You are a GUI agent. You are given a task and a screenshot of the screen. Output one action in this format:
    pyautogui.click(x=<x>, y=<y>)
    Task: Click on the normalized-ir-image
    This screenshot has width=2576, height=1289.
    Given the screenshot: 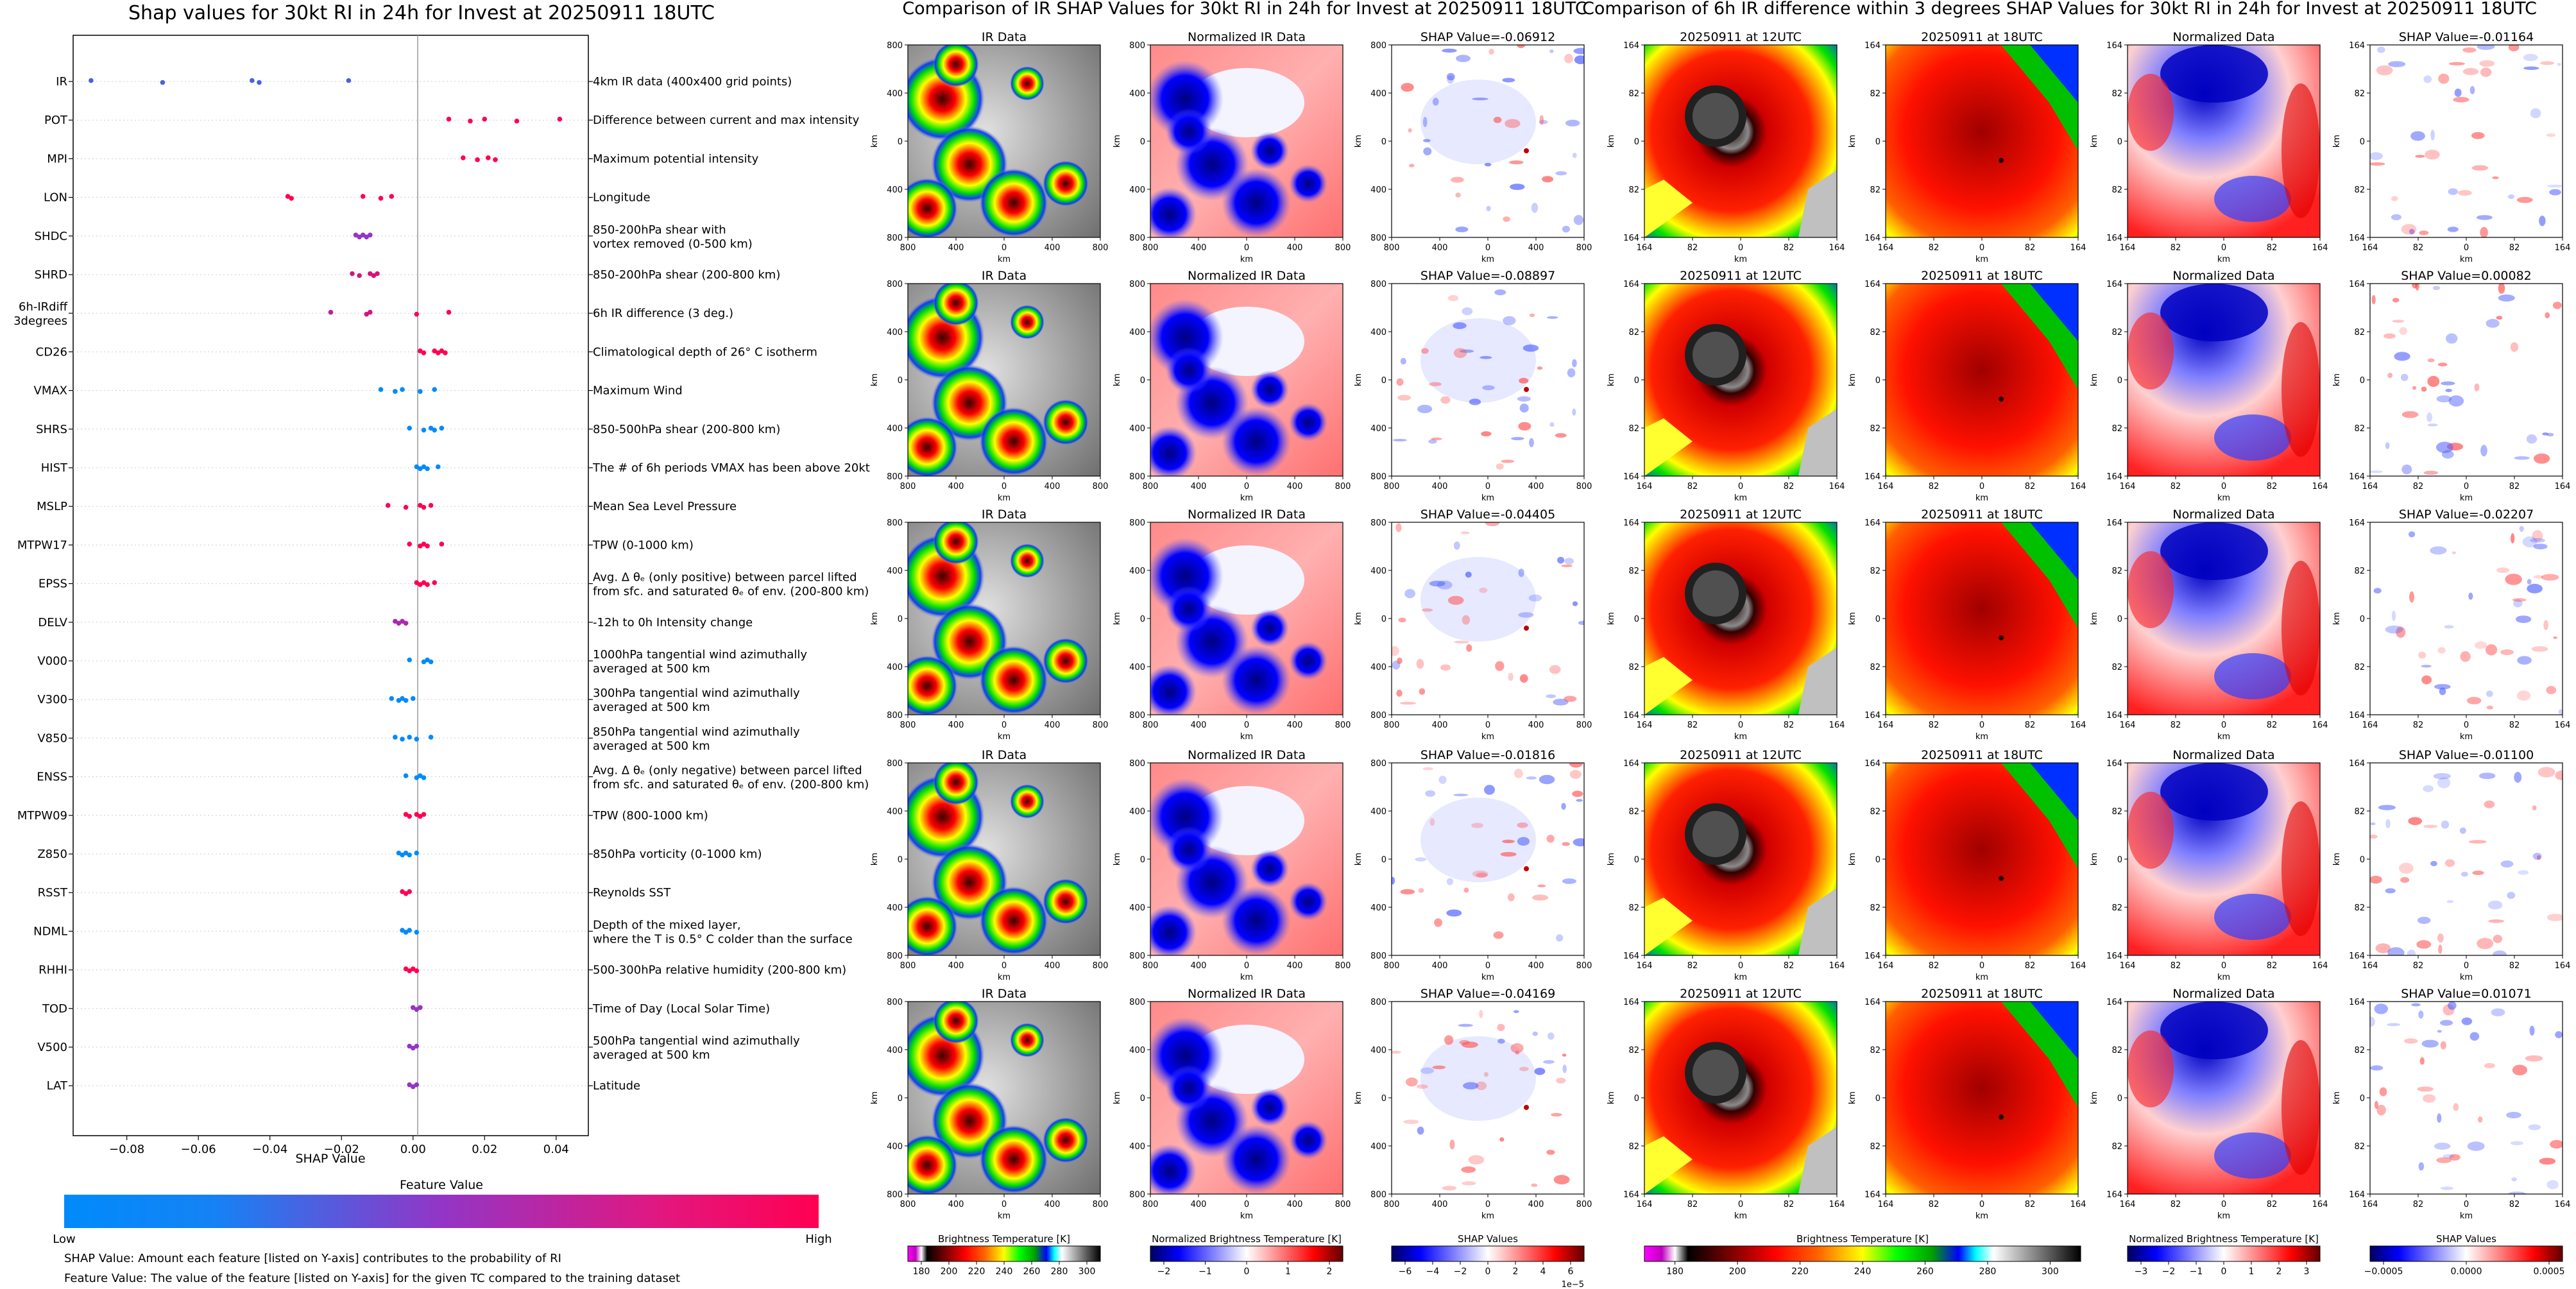 What is the action you would take?
    pyautogui.click(x=1246, y=380)
    